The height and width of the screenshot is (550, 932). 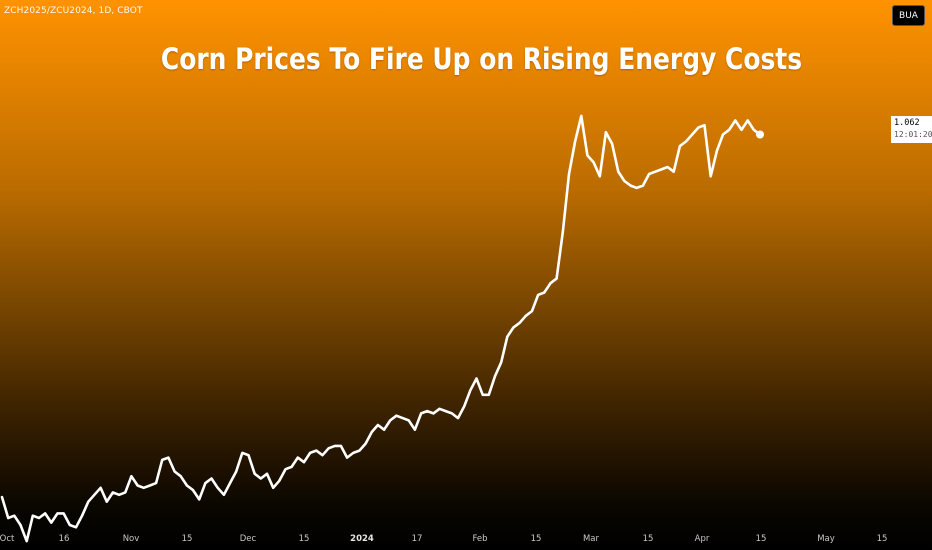 What do you see at coordinates (591, 539) in the screenshot?
I see `x-tick-label: Mar` at bounding box center [591, 539].